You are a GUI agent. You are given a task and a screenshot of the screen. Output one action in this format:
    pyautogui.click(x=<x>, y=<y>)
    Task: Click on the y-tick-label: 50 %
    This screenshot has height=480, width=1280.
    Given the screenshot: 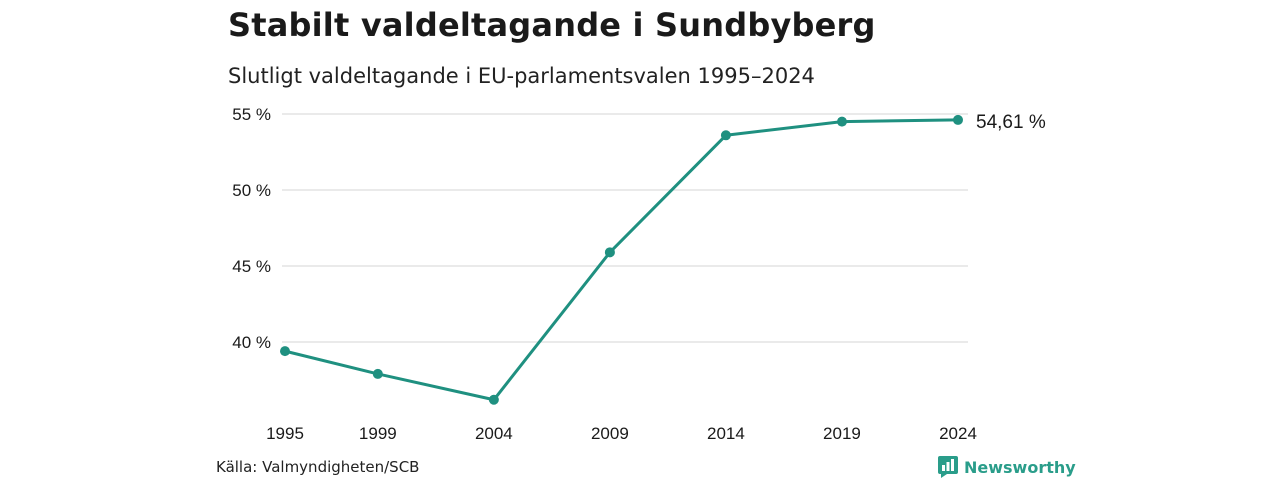 What is the action you would take?
    pyautogui.click(x=251, y=190)
    